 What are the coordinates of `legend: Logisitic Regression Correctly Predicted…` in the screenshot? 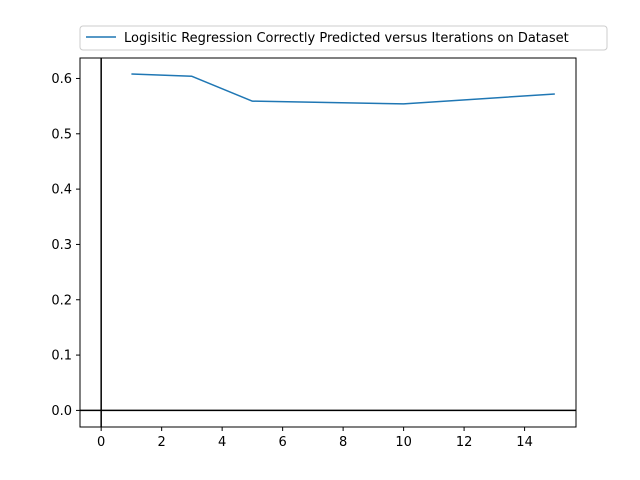 It's located at (343, 38).